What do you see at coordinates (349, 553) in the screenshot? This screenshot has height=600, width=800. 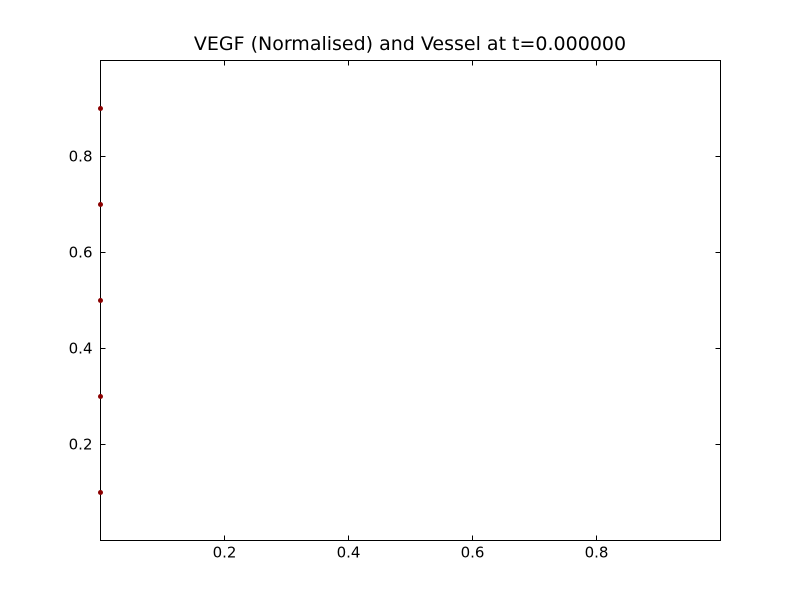 I see `x-tick-label: 0.4` at bounding box center [349, 553].